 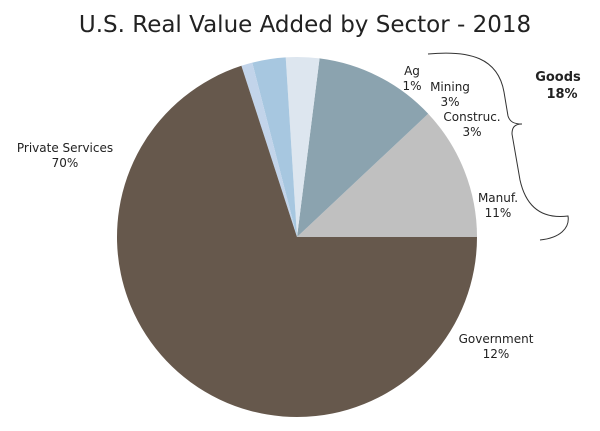 I want to click on pie-slice-manuf, so click(x=363, y=147).